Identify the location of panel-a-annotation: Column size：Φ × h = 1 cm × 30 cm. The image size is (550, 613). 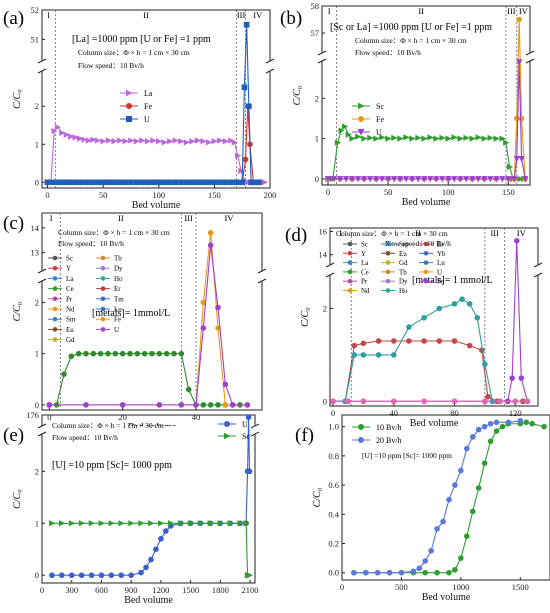
(134, 52).